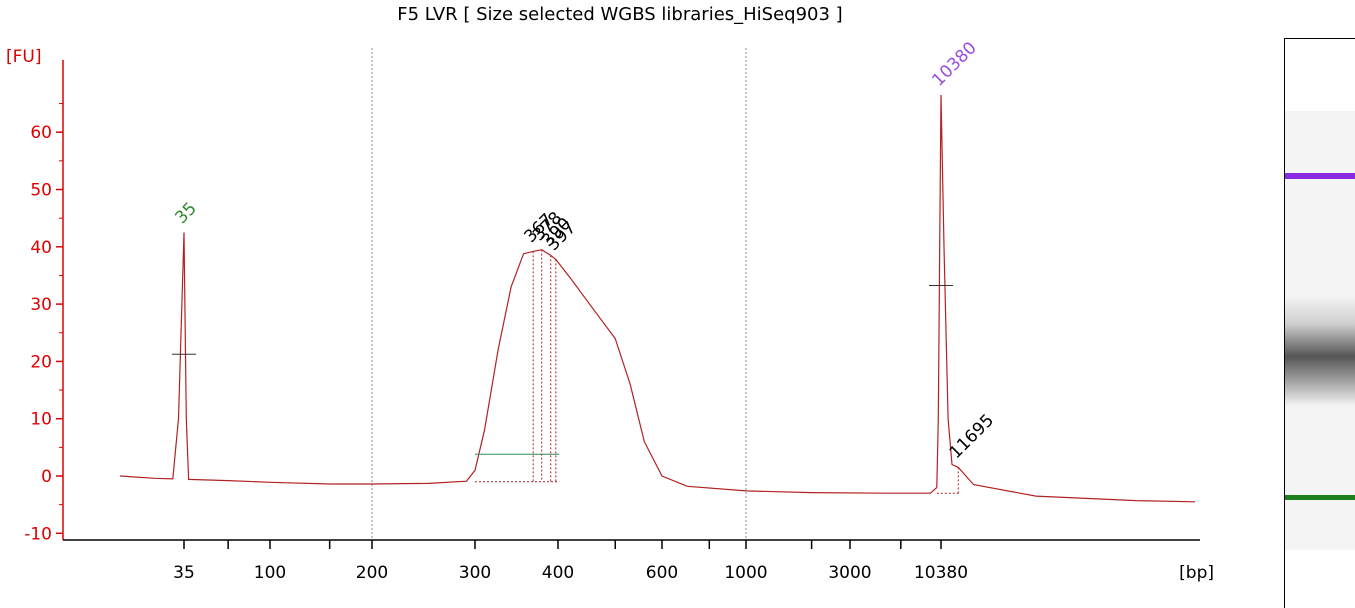 This screenshot has width=1355, height=608. I want to click on x-tick-label: 3000, so click(849, 573).